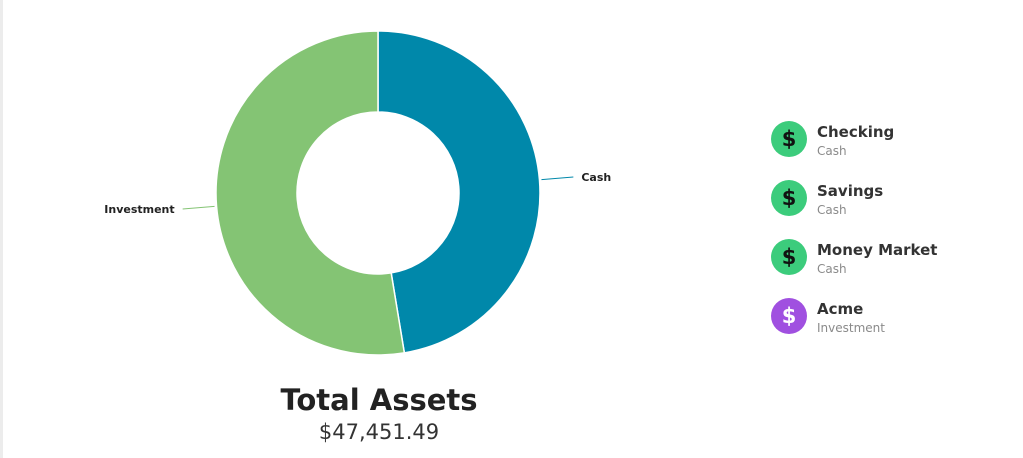  I want to click on total-assets-value: $47,451.49, so click(379, 432).